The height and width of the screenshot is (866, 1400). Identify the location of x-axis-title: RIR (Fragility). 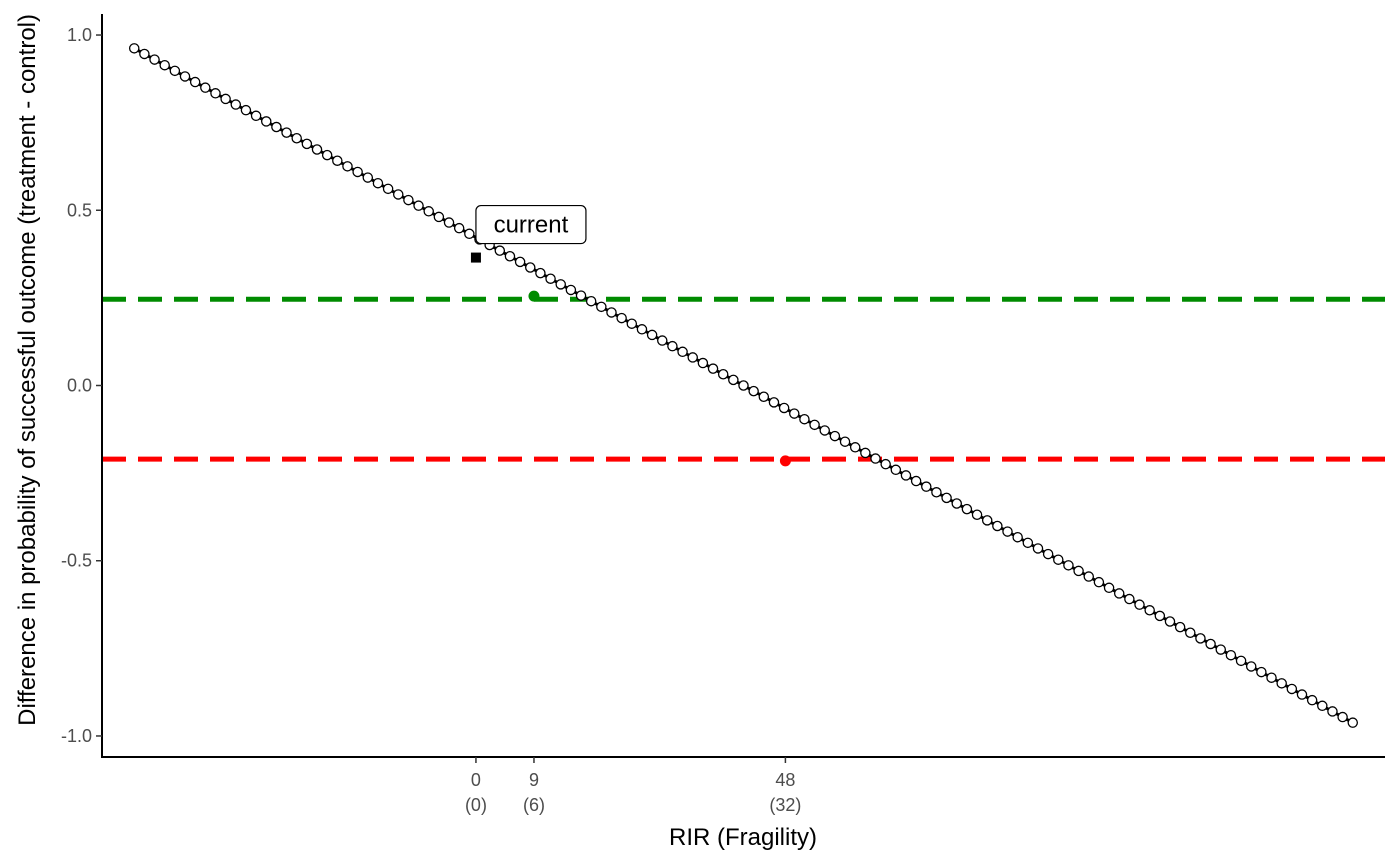
(743, 837).